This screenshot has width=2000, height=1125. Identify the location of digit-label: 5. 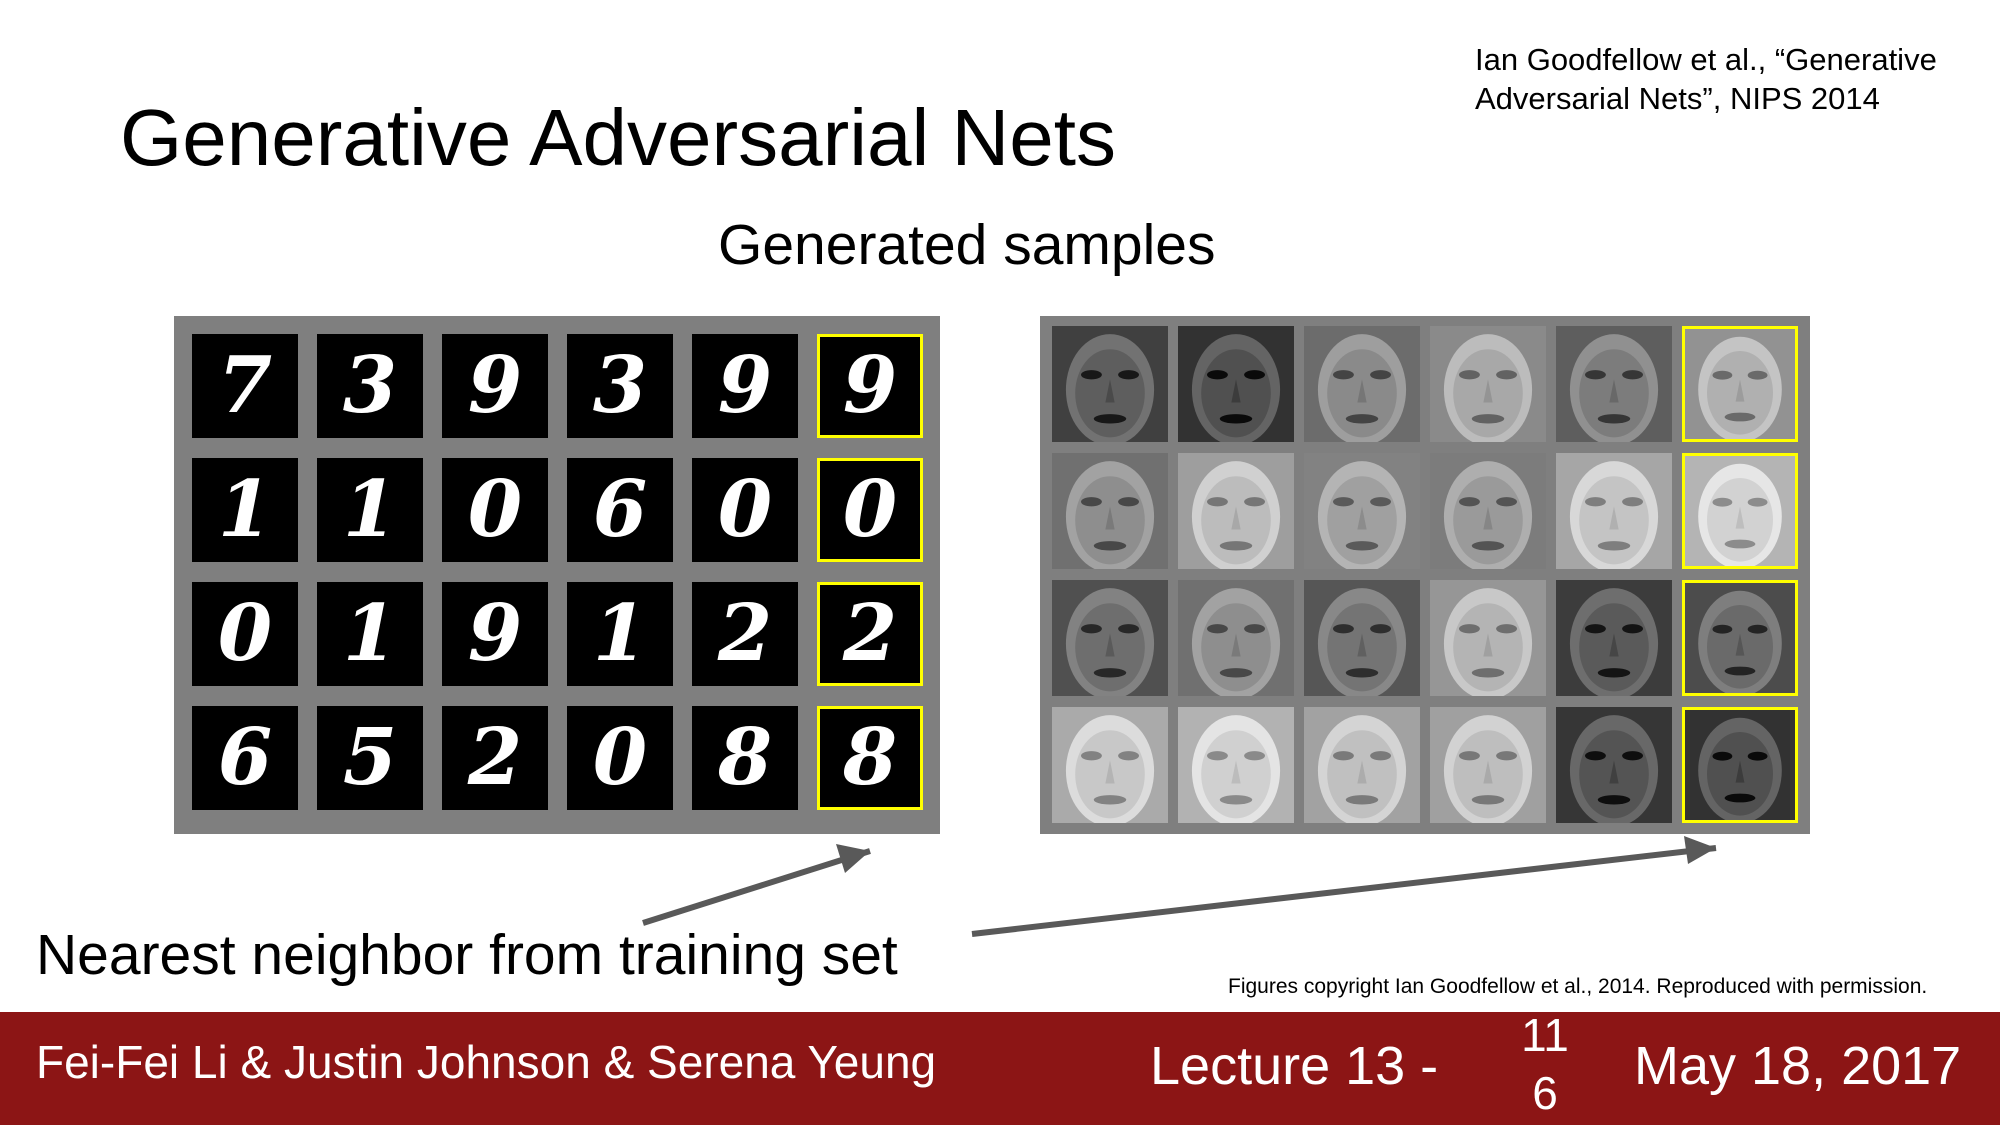
(370, 757).